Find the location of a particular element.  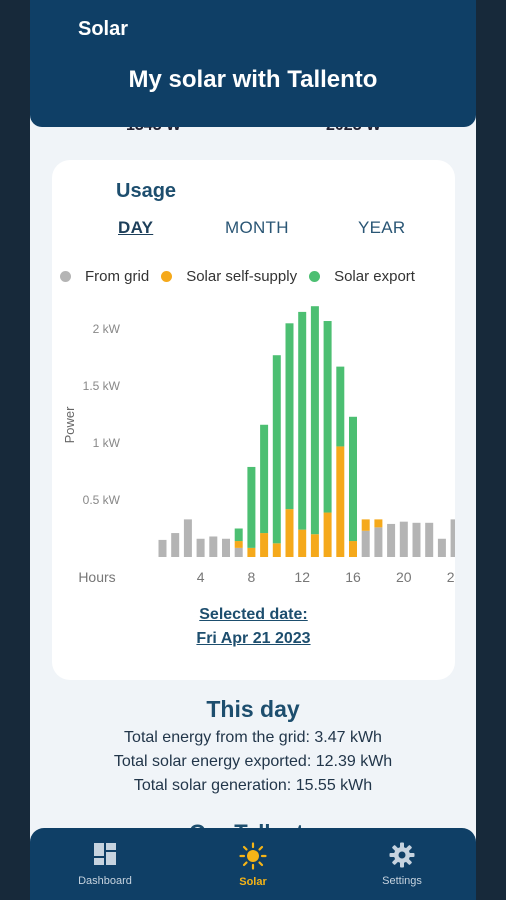

tab-month: MONTH is located at coordinates (257, 227).